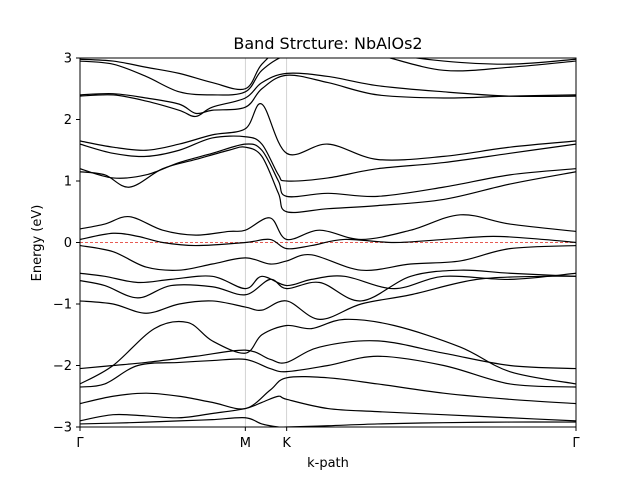 The width and height of the screenshot is (640, 480). What do you see at coordinates (62, 366) in the screenshot?
I see `y-tick-label: −2` at bounding box center [62, 366].